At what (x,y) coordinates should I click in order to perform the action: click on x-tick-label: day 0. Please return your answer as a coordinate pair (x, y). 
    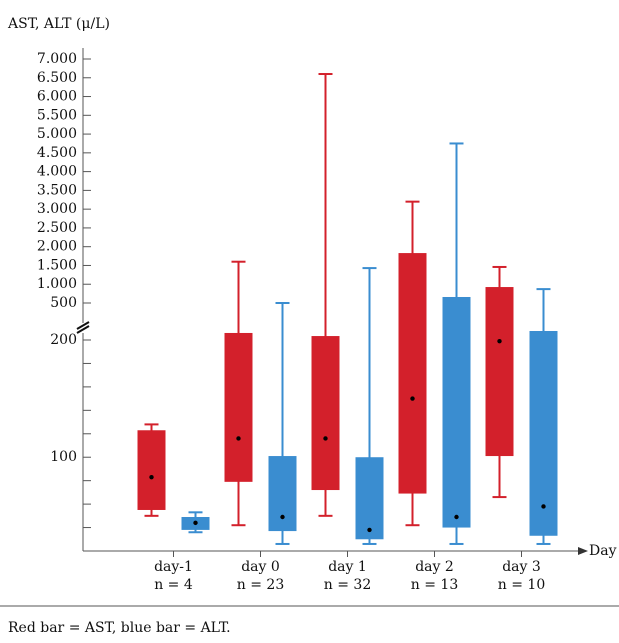
    Looking at the image, I should click on (260, 567).